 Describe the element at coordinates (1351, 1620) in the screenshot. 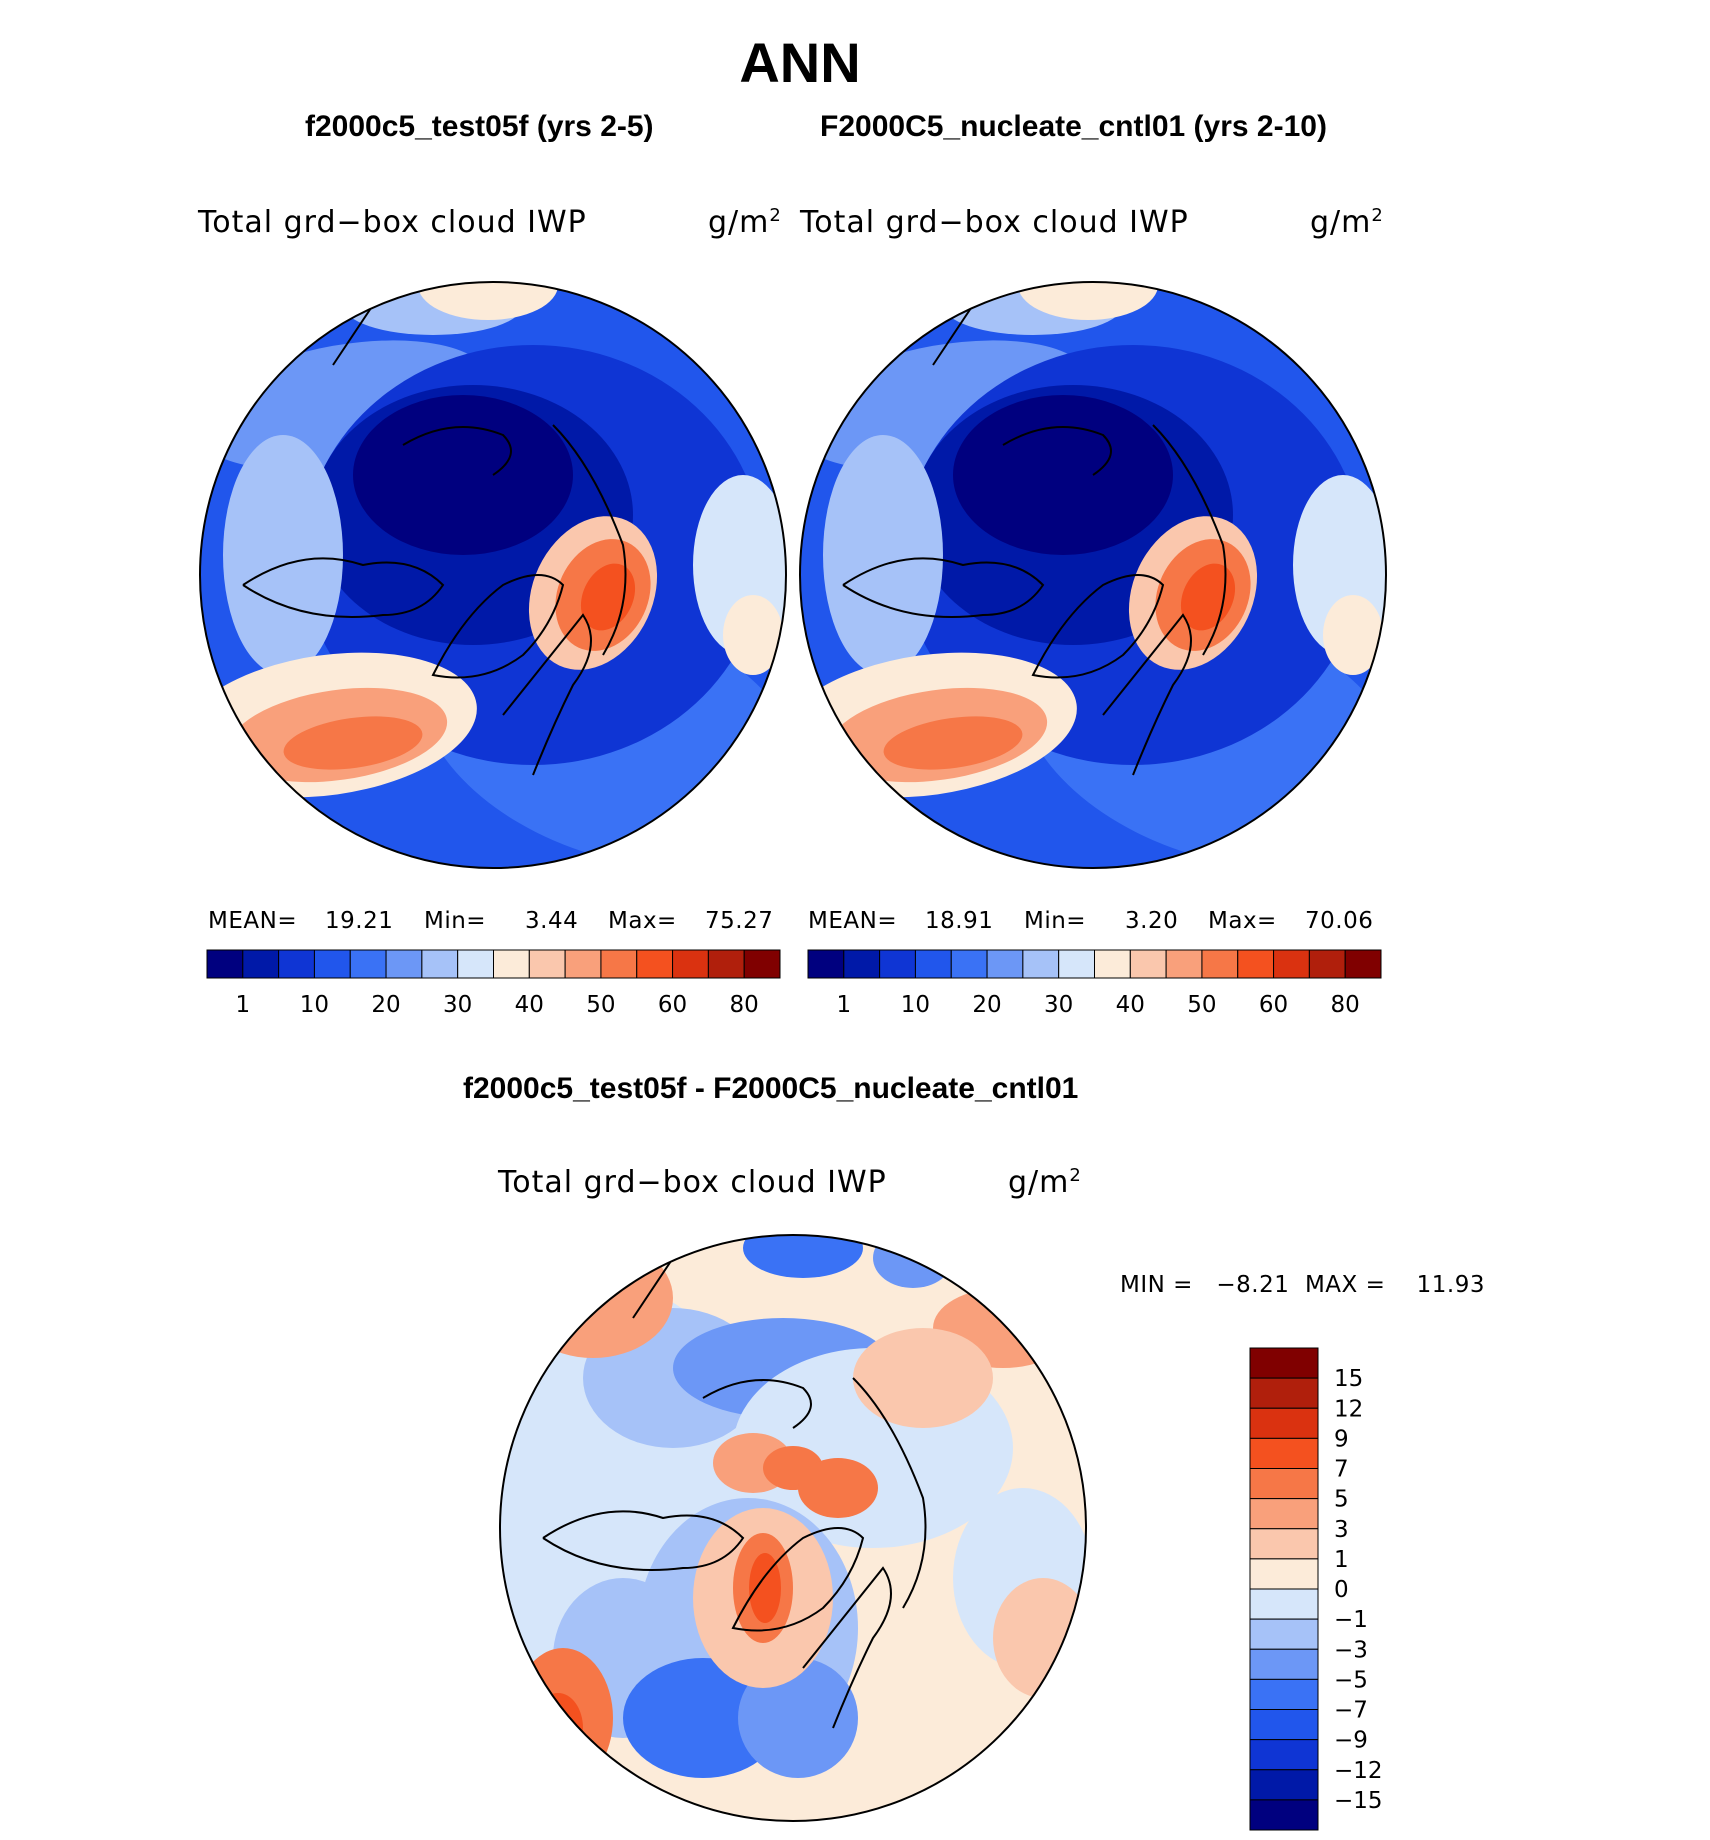

I see `colorbar-3-tick-label: −1` at that location.